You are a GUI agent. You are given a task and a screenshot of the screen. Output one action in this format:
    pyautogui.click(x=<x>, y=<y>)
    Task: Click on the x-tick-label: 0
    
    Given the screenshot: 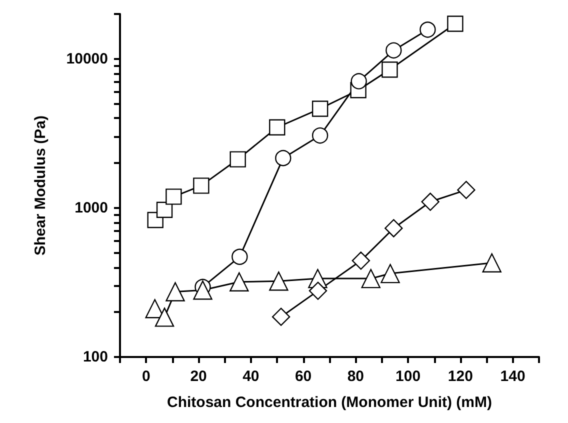 What is the action you would take?
    pyautogui.click(x=146, y=376)
    